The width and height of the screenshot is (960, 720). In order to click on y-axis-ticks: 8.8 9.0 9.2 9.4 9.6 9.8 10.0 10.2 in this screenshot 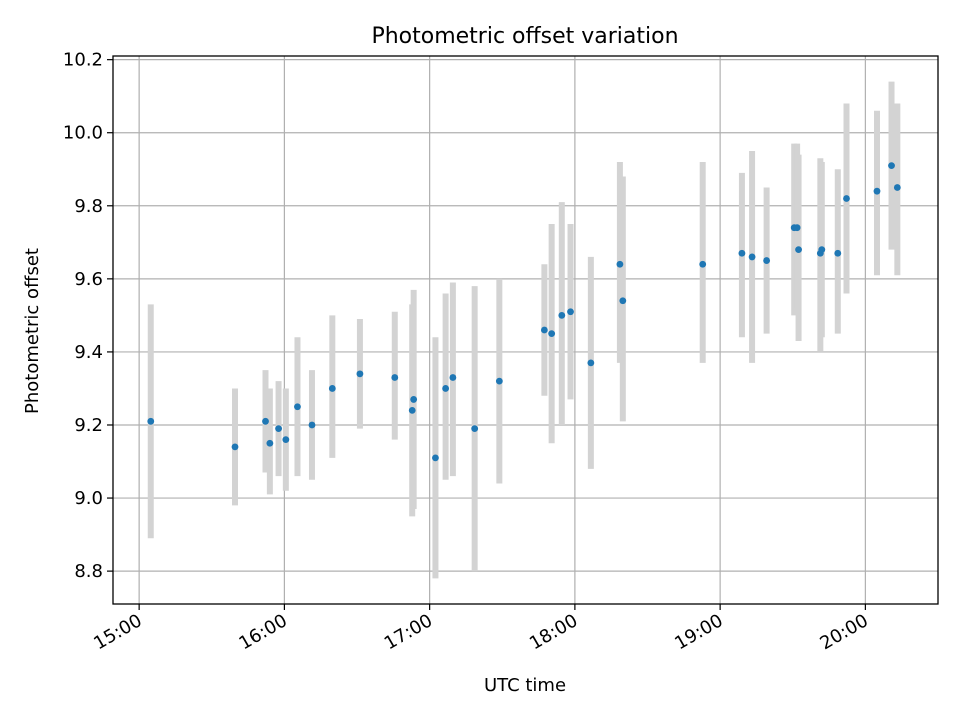, I will do `click(88, 316)`.